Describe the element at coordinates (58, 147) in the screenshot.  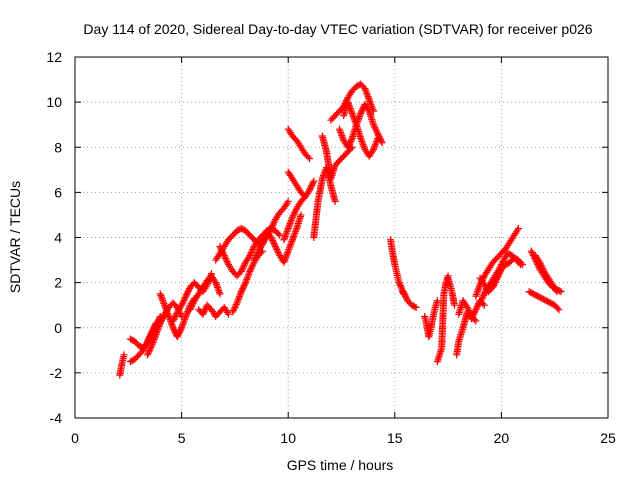
I see `y-tick-label: 8` at that location.